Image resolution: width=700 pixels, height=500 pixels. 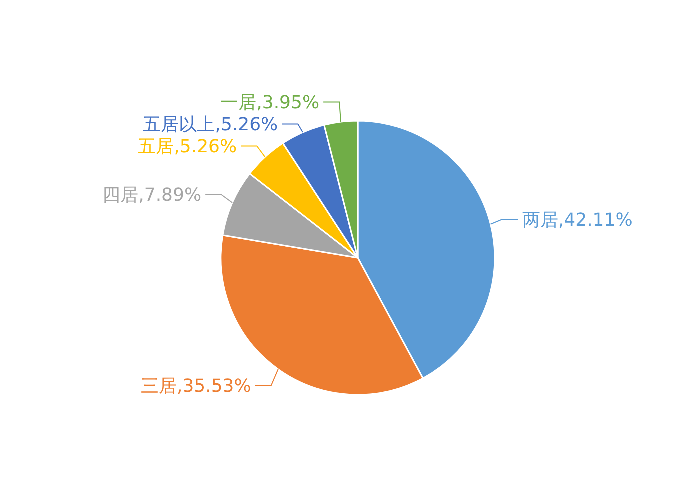 What do you see at coordinates (196, 387) in the screenshot?
I see `slice-label: 三居,35.53%` at bounding box center [196, 387].